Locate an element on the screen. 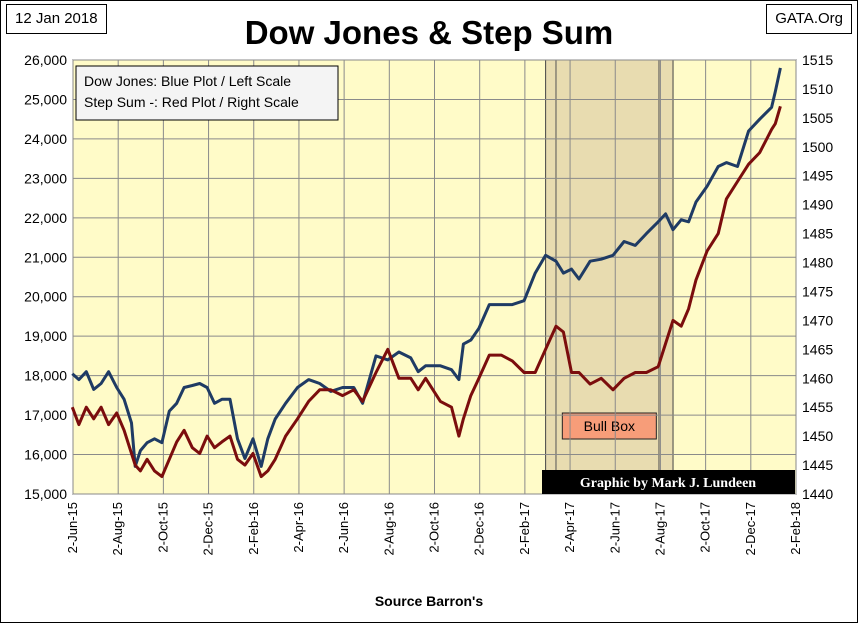  y-right-tick-label: 1500 is located at coordinates (817, 147).